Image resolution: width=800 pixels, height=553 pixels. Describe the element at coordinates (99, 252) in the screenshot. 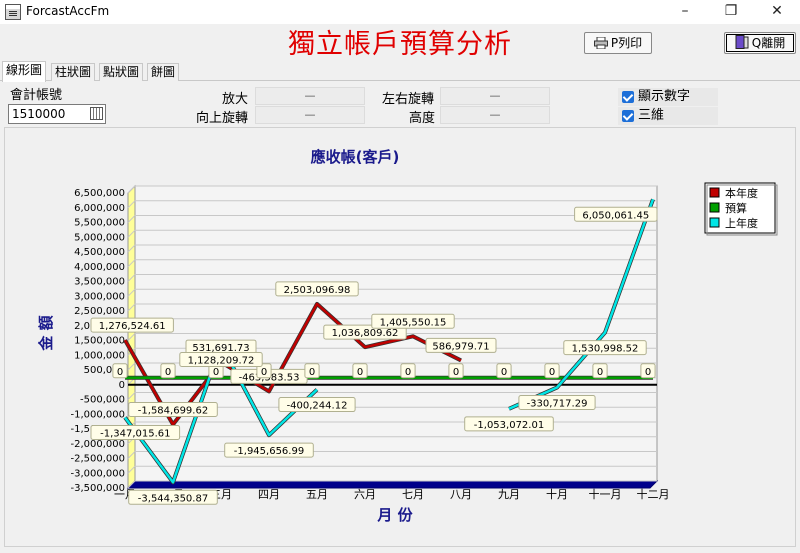

I see `y-tick-label: 4,500,000` at that location.